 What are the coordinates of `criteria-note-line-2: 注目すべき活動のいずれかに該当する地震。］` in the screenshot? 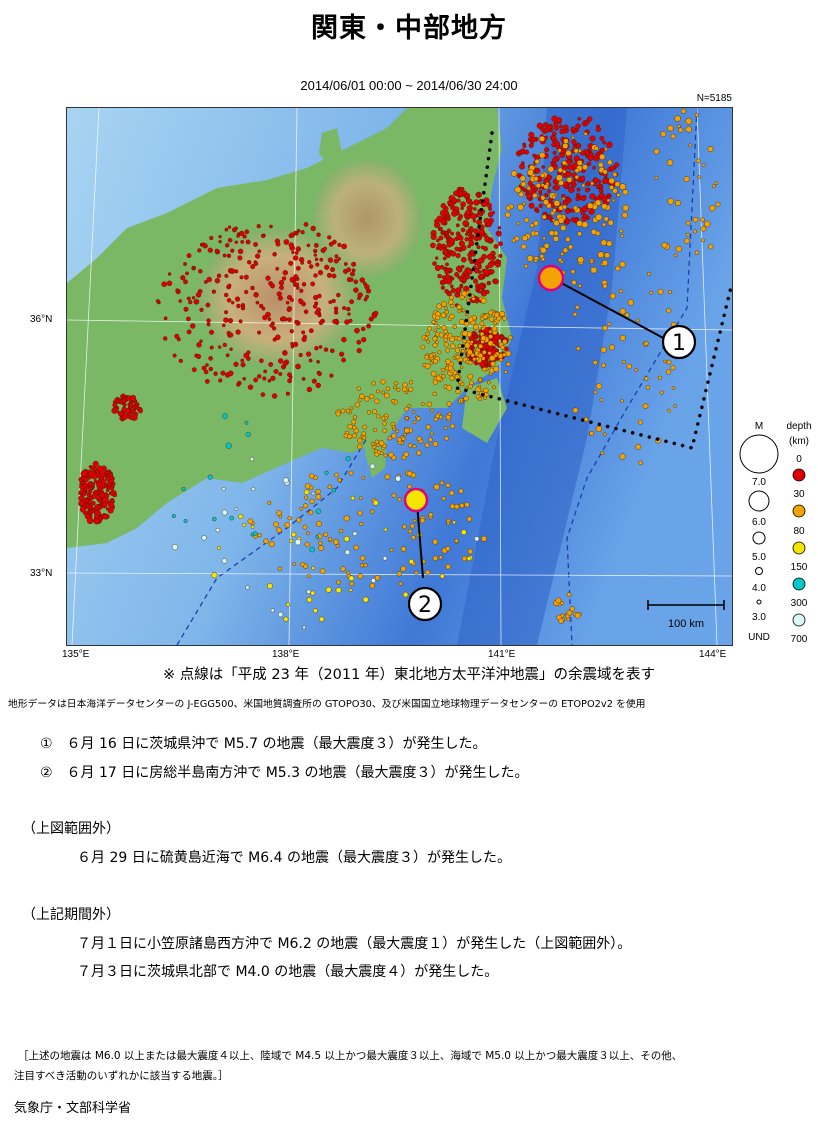 It's located at (121, 1076).